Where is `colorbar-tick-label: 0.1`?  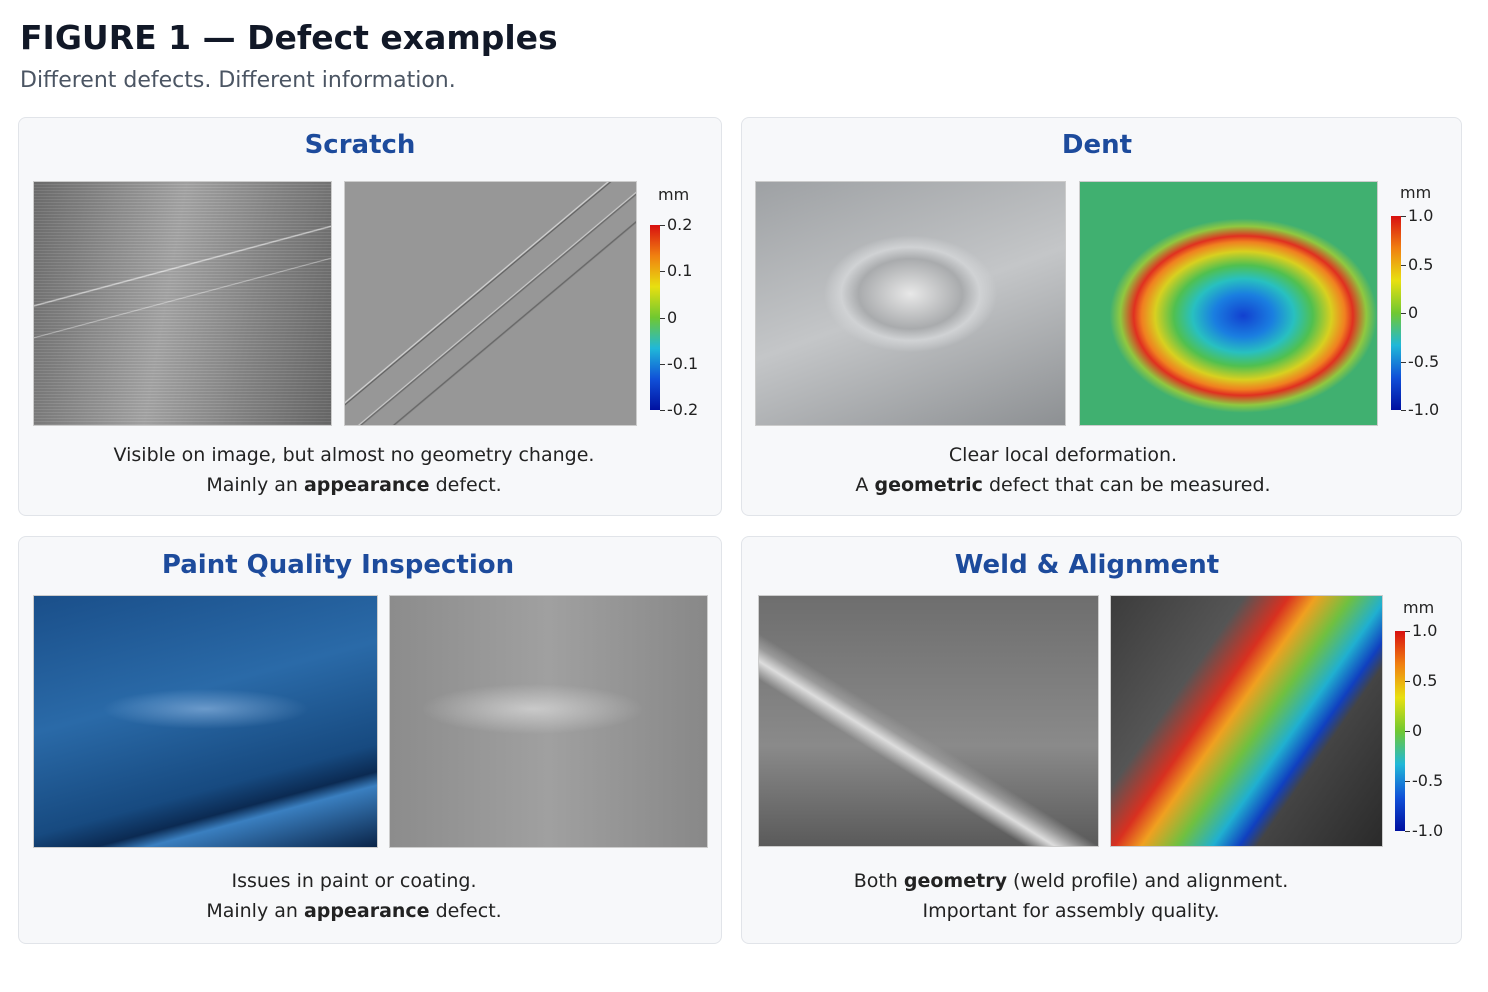 colorbar-tick-label: 0.1 is located at coordinates (680, 271).